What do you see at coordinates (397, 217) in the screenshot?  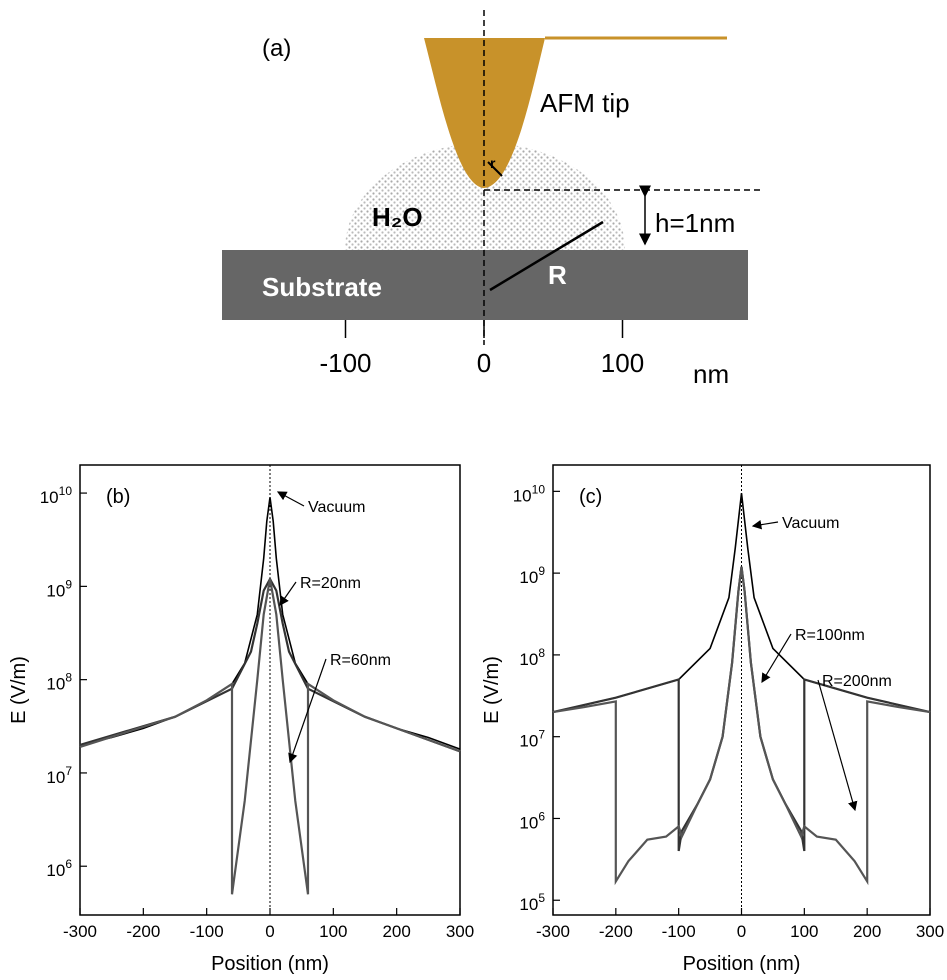 I see `water-label: H₂O` at bounding box center [397, 217].